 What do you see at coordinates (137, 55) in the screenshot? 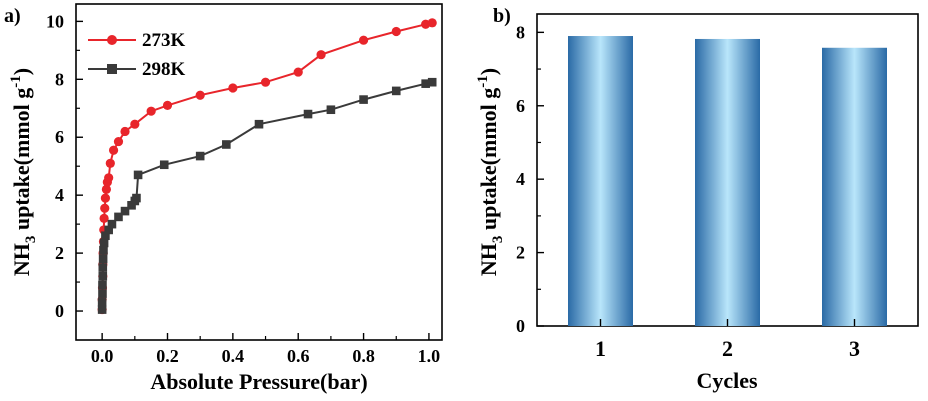
I see `panel-a-legend: 273K 298K` at bounding box center [137, 55].